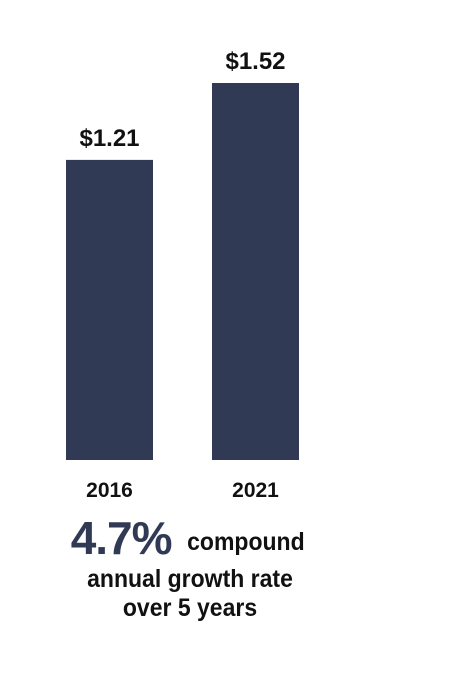  Describe the element at coordinates (109, 138) in the screenshot. I see `bar-value-label-2016: $1.21` at that location.